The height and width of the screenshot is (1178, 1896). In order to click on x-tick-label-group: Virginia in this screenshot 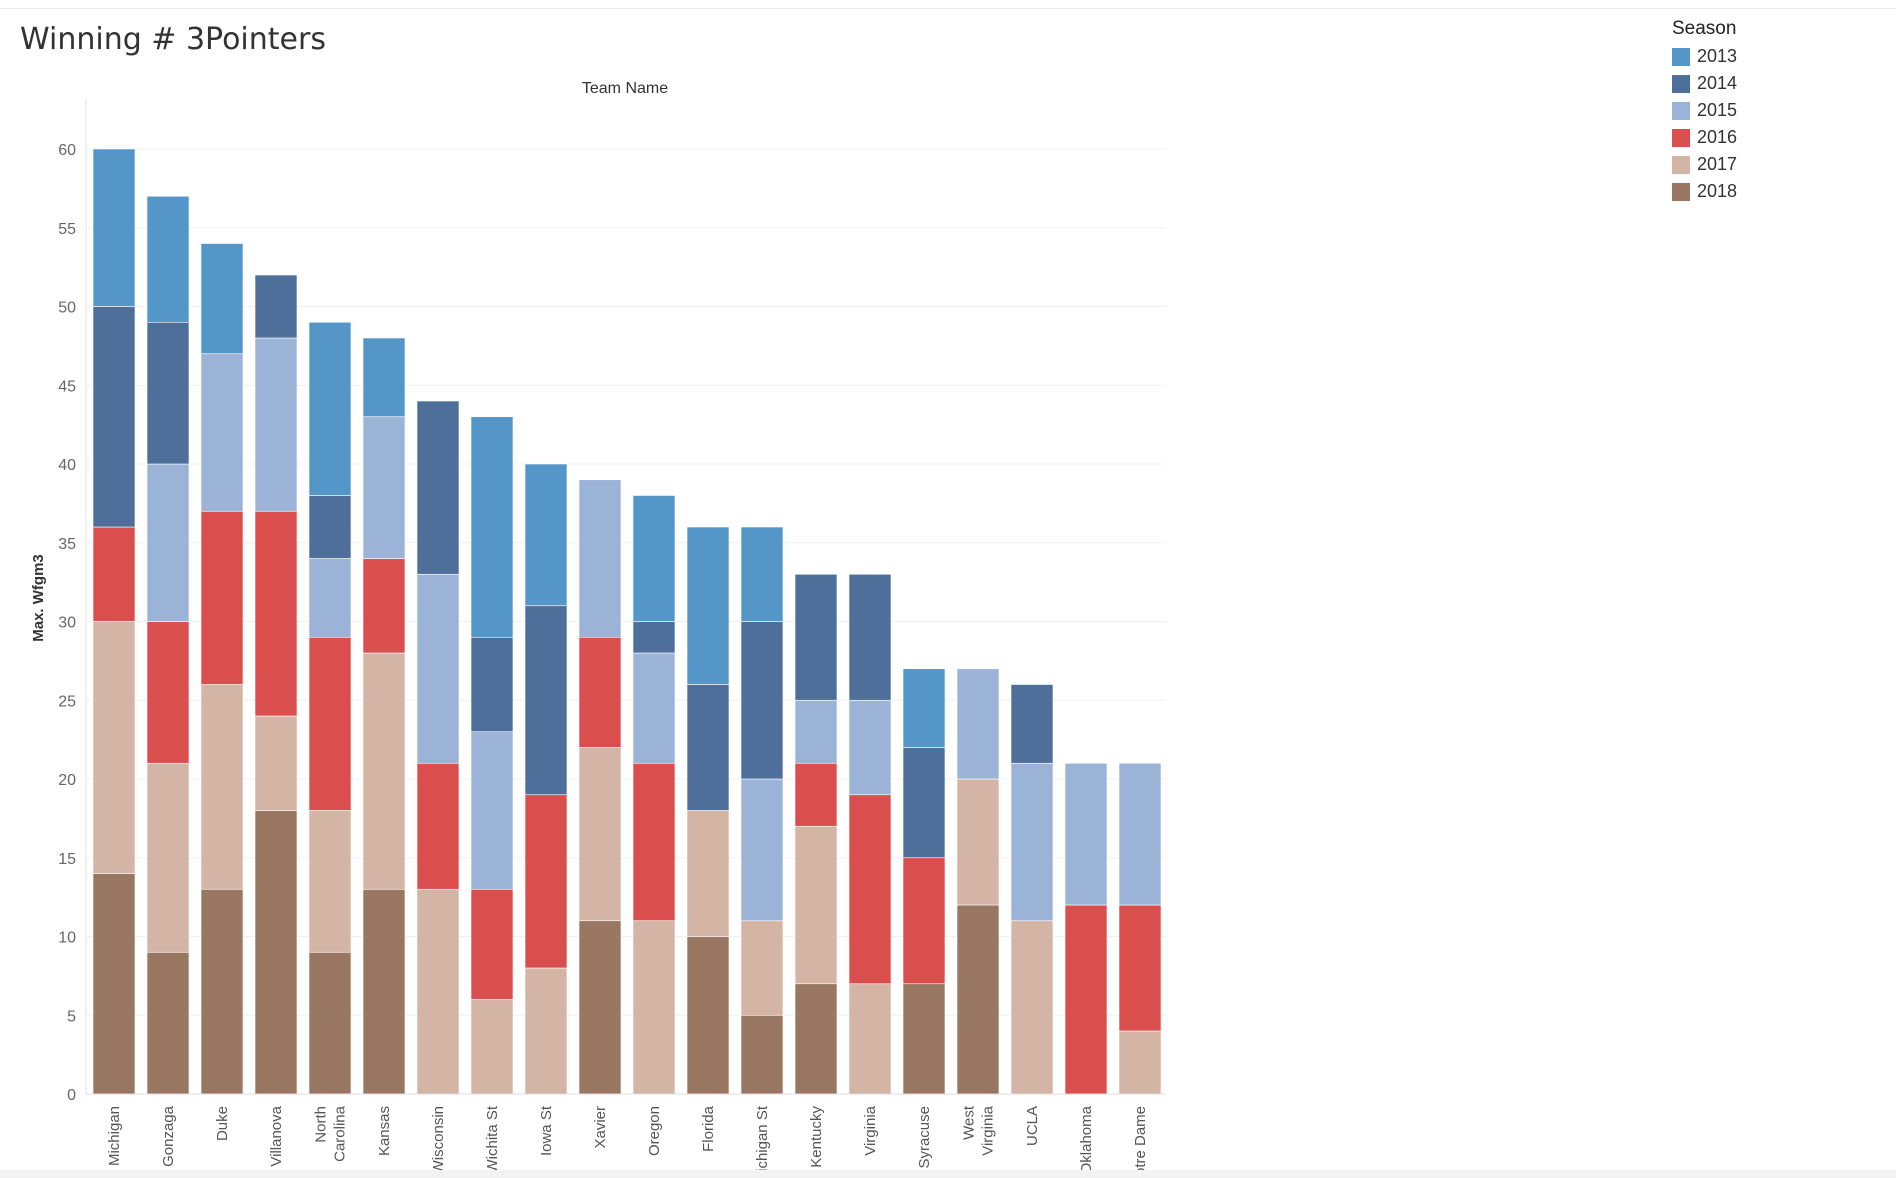, I will do `click(870, 1130)`.